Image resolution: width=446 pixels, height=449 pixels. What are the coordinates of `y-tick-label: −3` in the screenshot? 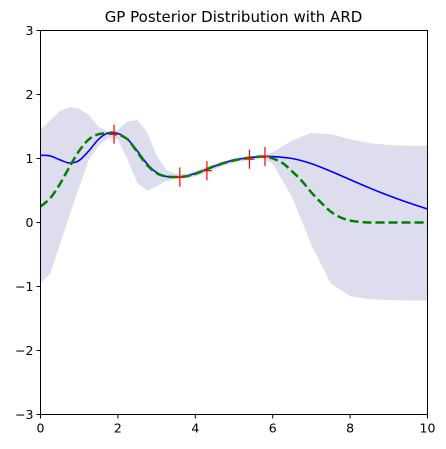 It's located at (24, 414).